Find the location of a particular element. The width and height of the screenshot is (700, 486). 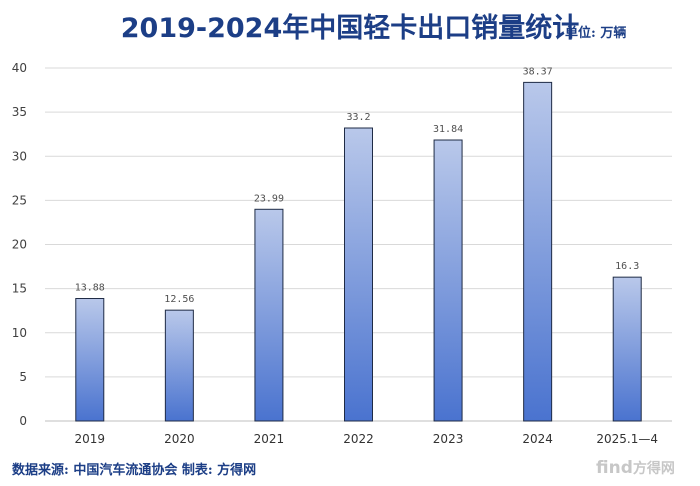

y-tick-label: 20 is located at coordinates (19, 245).